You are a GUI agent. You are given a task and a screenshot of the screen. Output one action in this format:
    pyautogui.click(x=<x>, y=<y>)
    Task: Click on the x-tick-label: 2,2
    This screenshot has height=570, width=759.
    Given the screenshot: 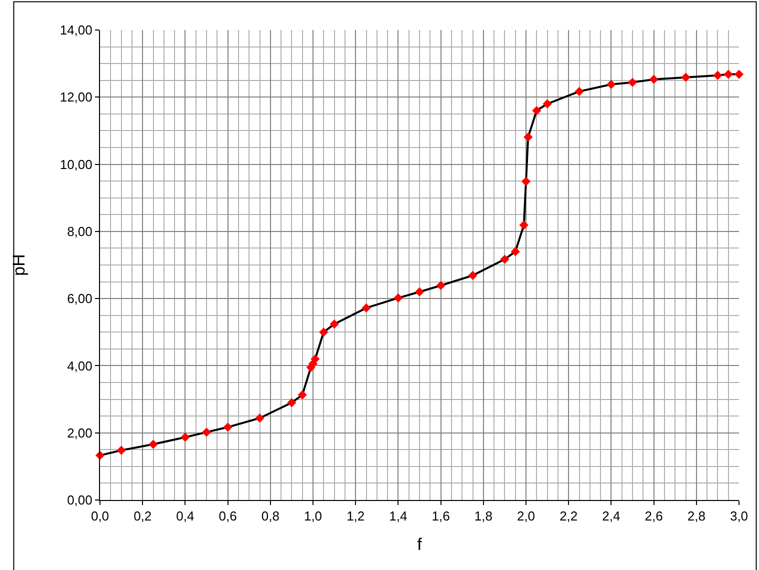 What is the action you would take?
    pyautogui.click(x=569, y=516)
    